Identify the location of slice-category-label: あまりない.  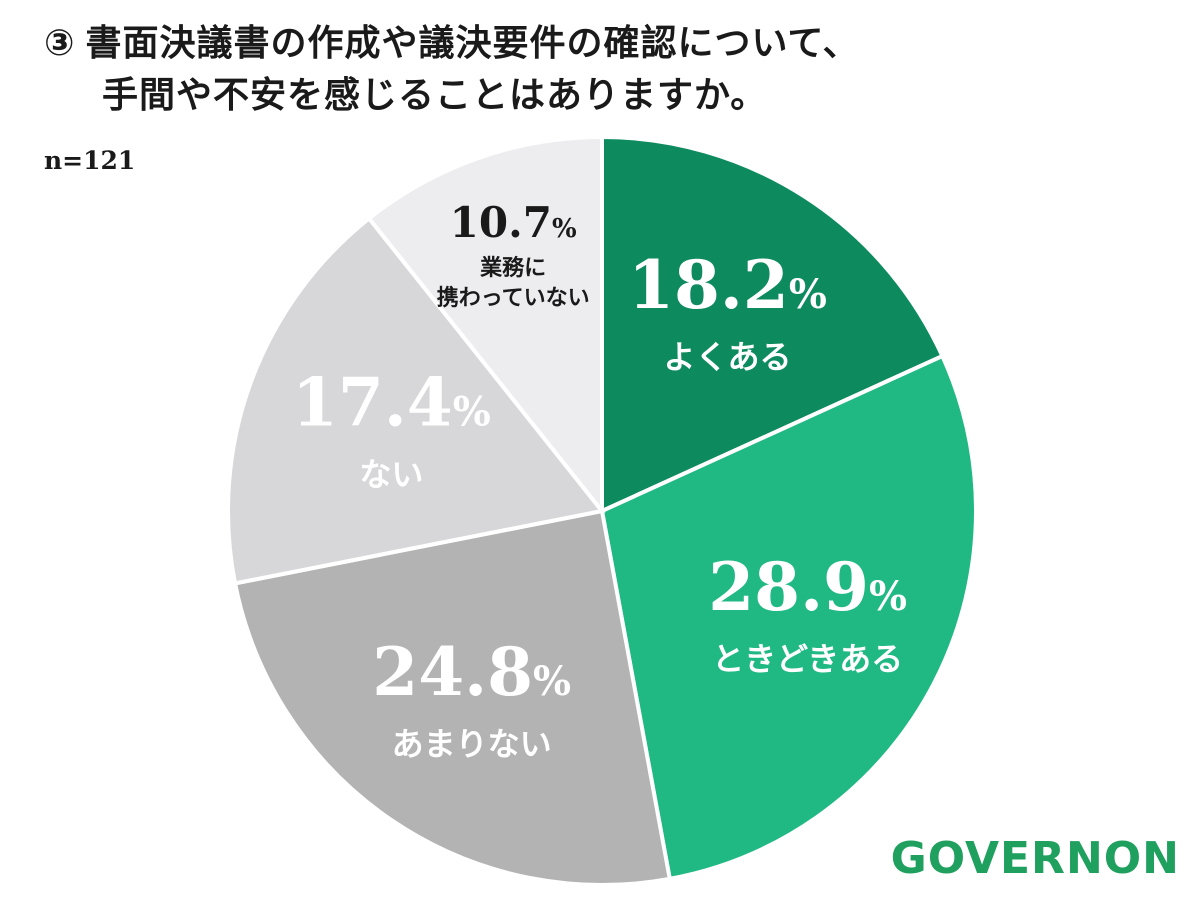
(472, 744).